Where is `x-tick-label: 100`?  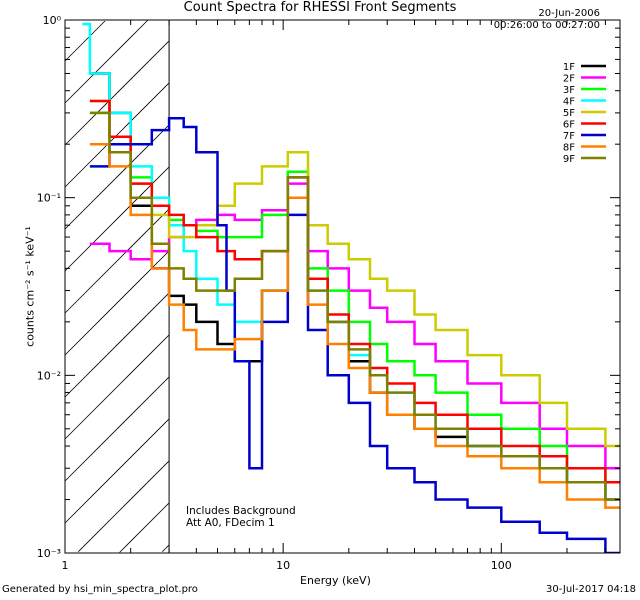
x-tick-label: 100 is located at coordinates (501, 565).